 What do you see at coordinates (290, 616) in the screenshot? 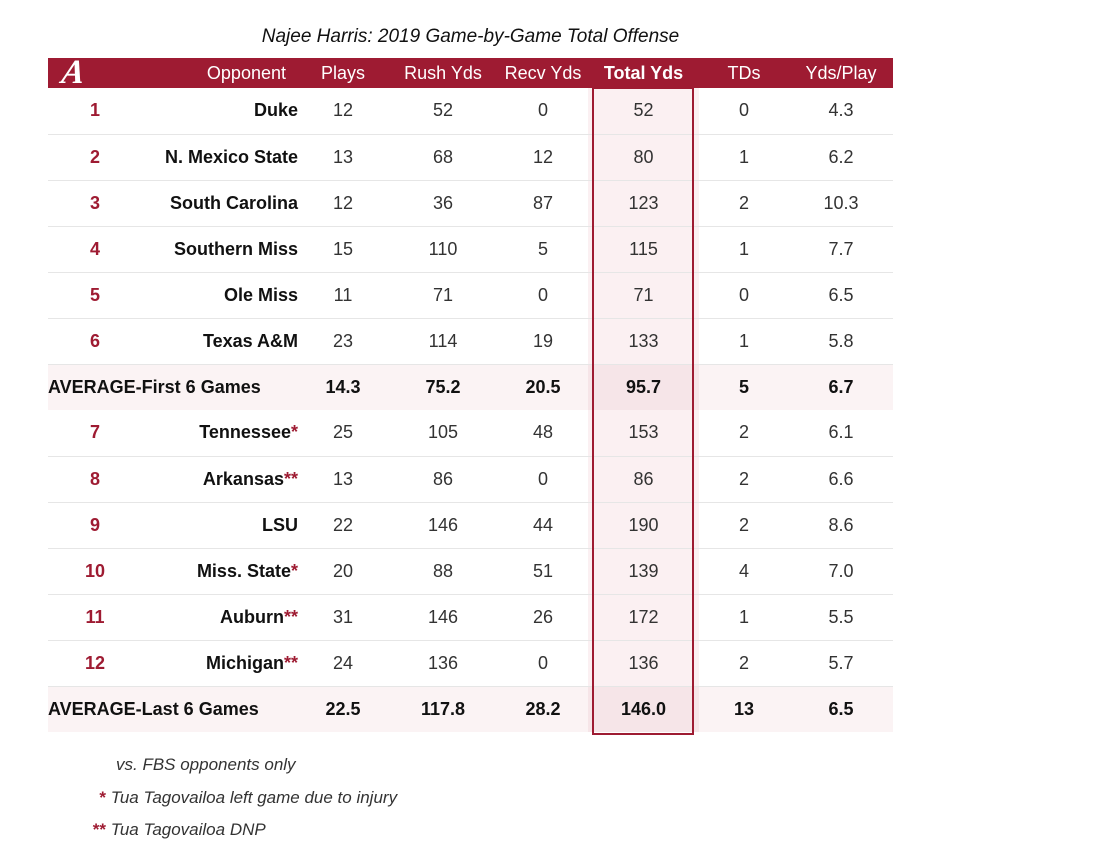
I see `injury-marker: **` at bounding box center [290, 616].